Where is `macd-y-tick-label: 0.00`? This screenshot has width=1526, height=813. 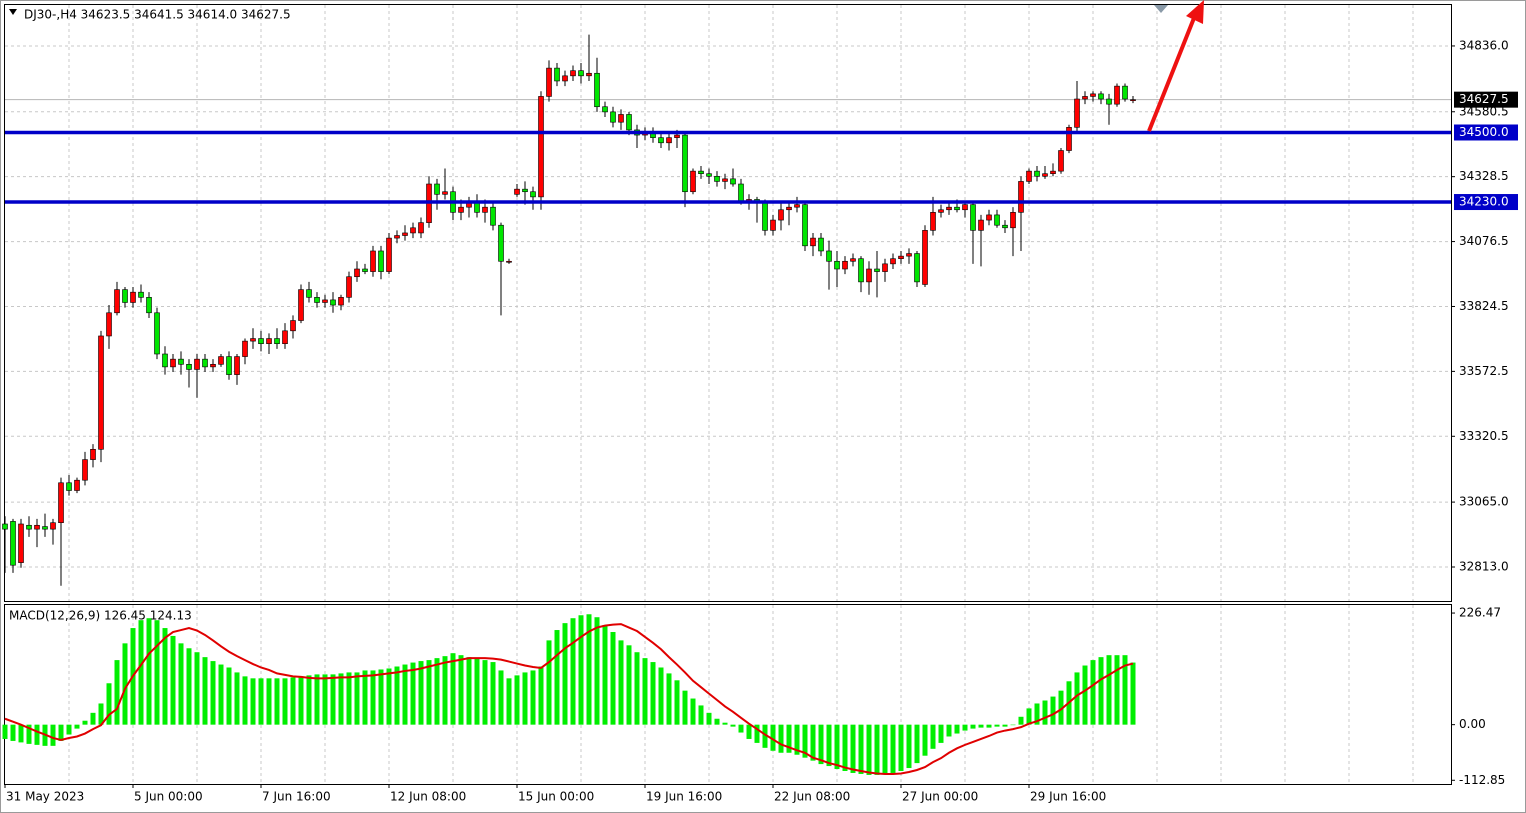 macd-y-tick-label: 0.00 is located at coordinates (1472, 724).